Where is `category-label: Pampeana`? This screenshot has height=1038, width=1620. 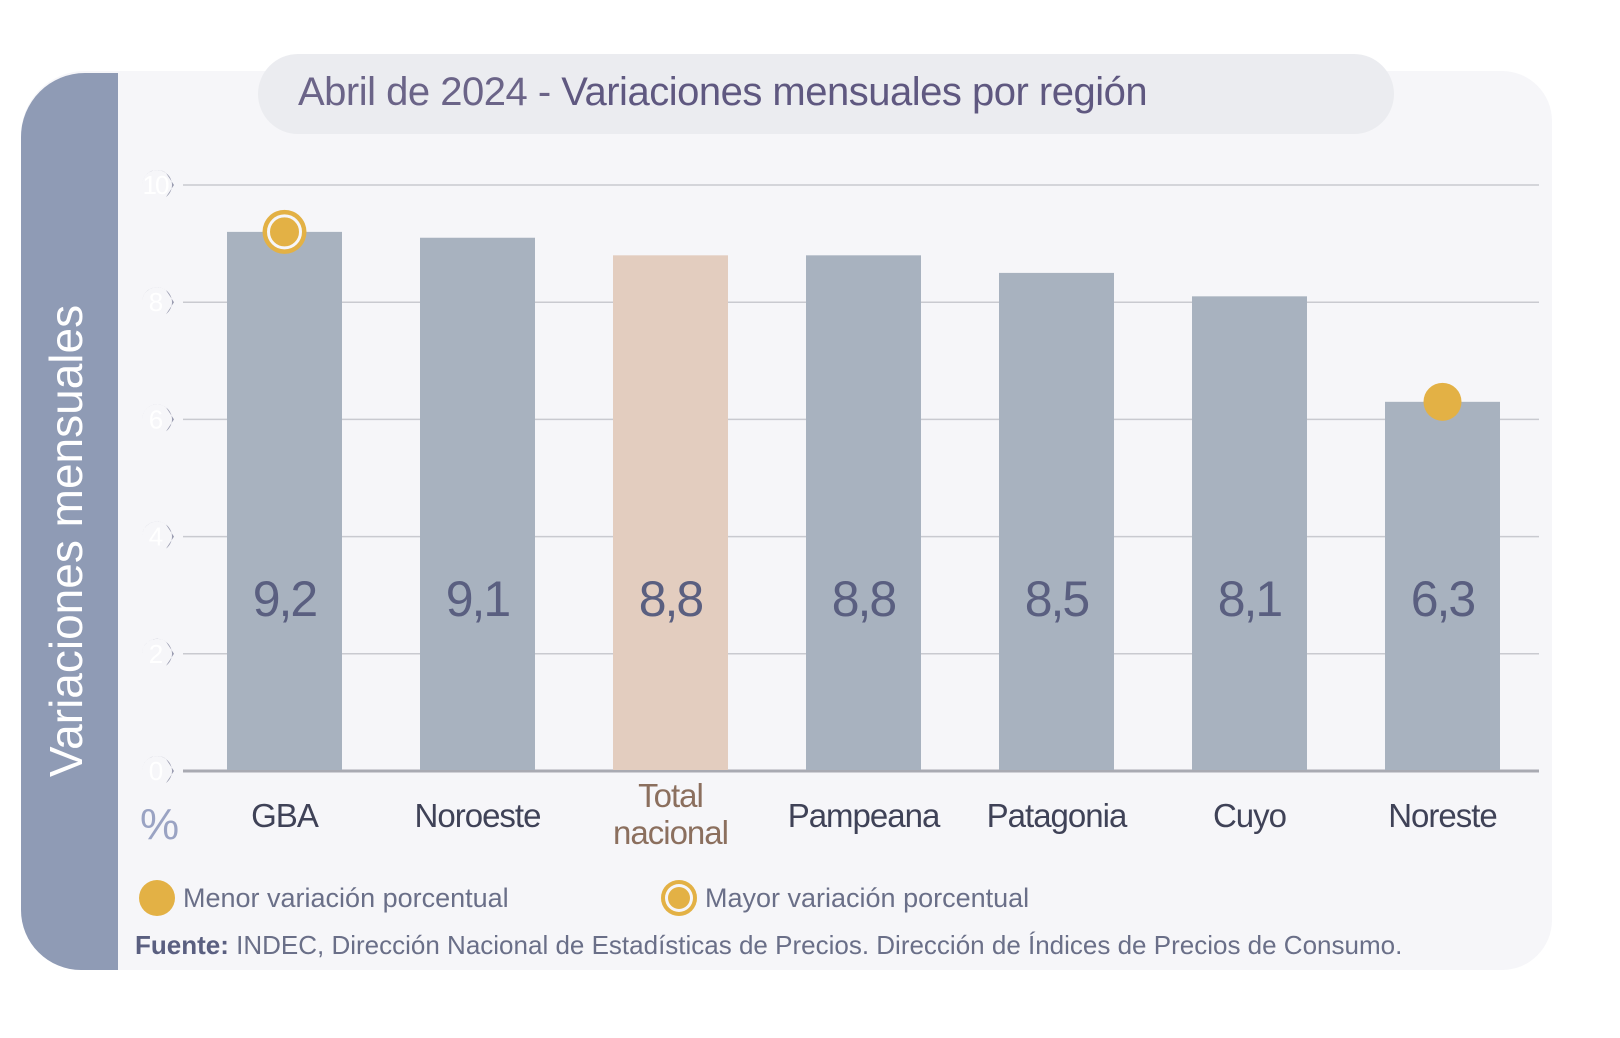
category-label: Pampeana is located at coordinates (864, 815).